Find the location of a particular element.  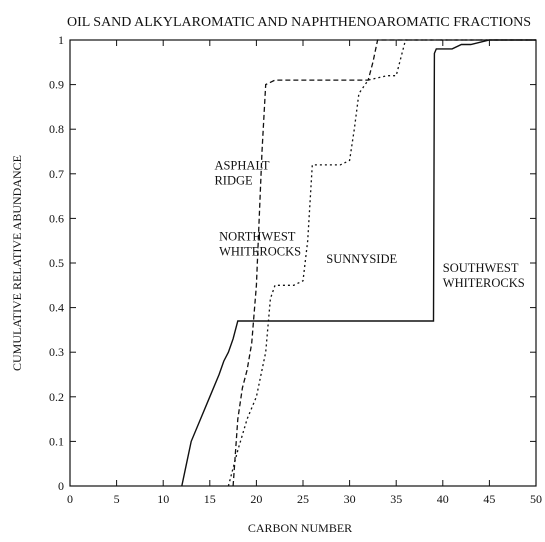

y-tick-label: 0 is located at coordinates (61, 486).